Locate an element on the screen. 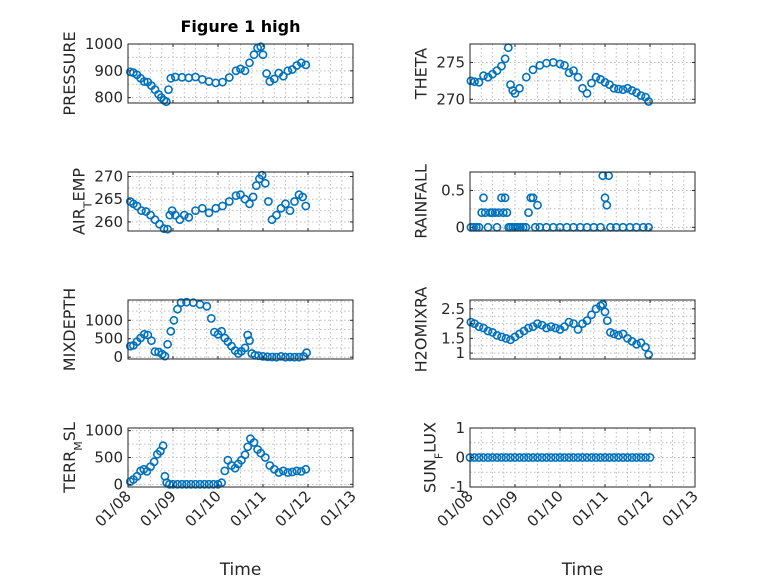  y-tick-label: 1 is located at coordinates (460, 428).